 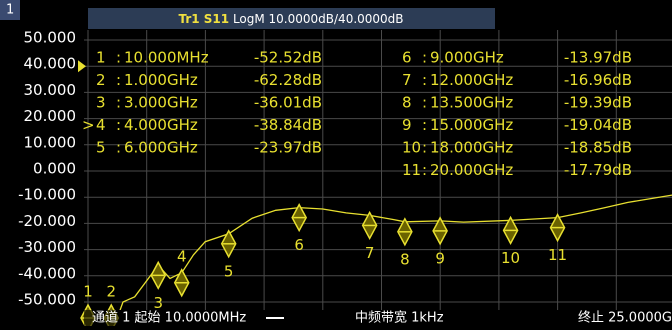 What do you see at coordinates (101, 103) in the screenshot?
I see `marker-id: 3` at bounding box center [101, 103].